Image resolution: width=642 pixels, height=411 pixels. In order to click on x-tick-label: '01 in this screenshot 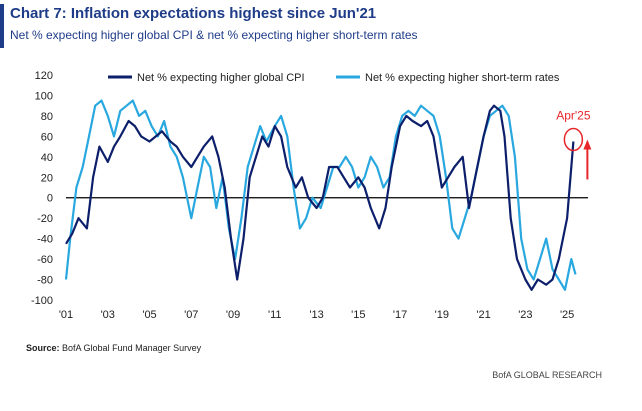, I will do `click(66, 315)`.